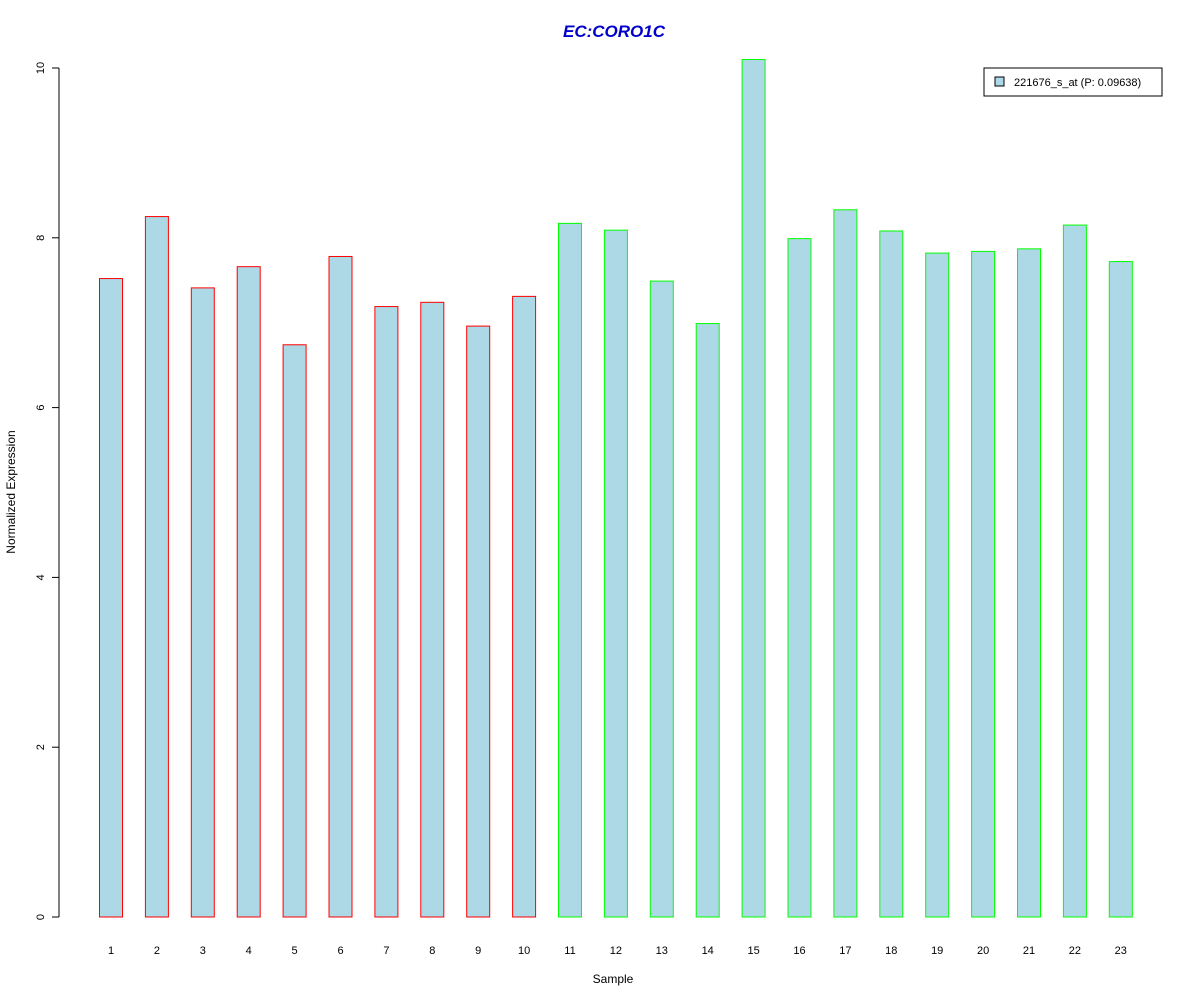 Image resolution: width=1200 pixels, height=1000 pixels. I want to click on x-tick-label: 11, so click(569, 951).